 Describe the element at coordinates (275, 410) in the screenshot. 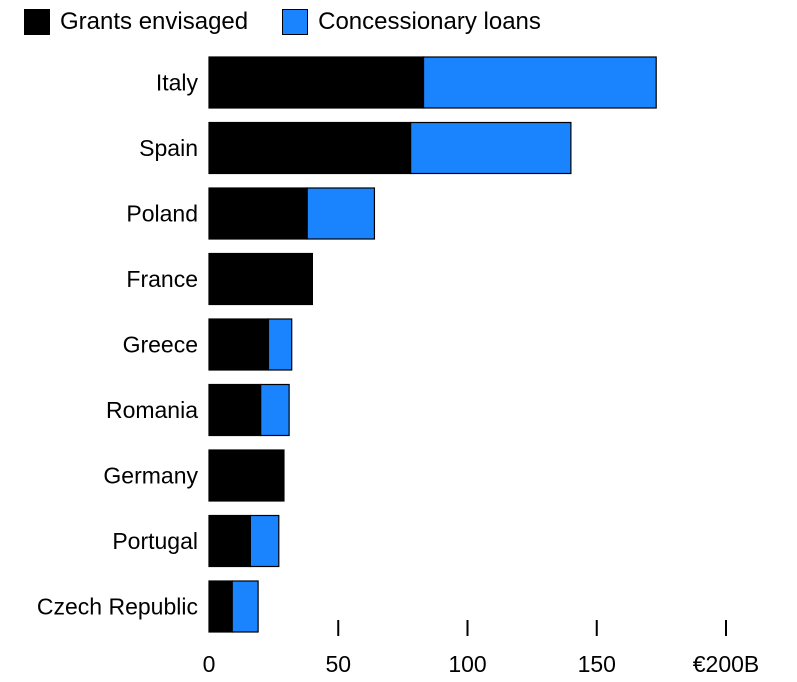

I see `bar-romania-loans` at that location.